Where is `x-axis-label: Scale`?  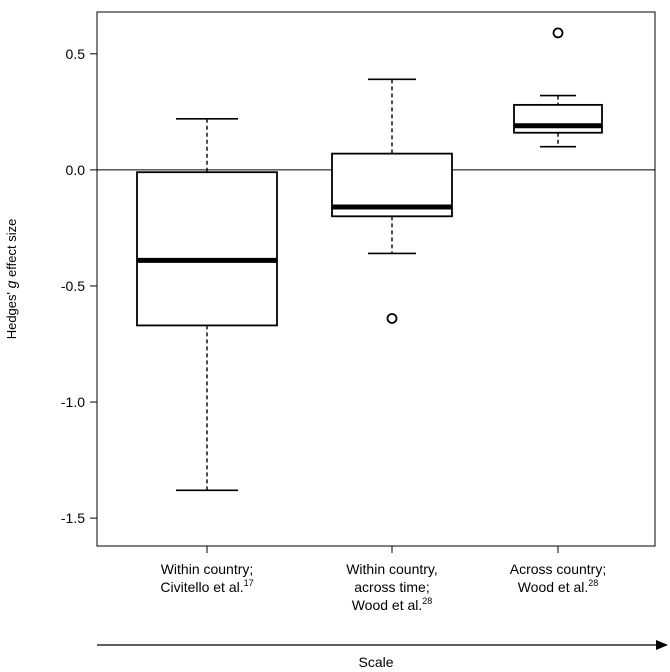 x-axis-label: Scale is located at coordinates (375, 662).